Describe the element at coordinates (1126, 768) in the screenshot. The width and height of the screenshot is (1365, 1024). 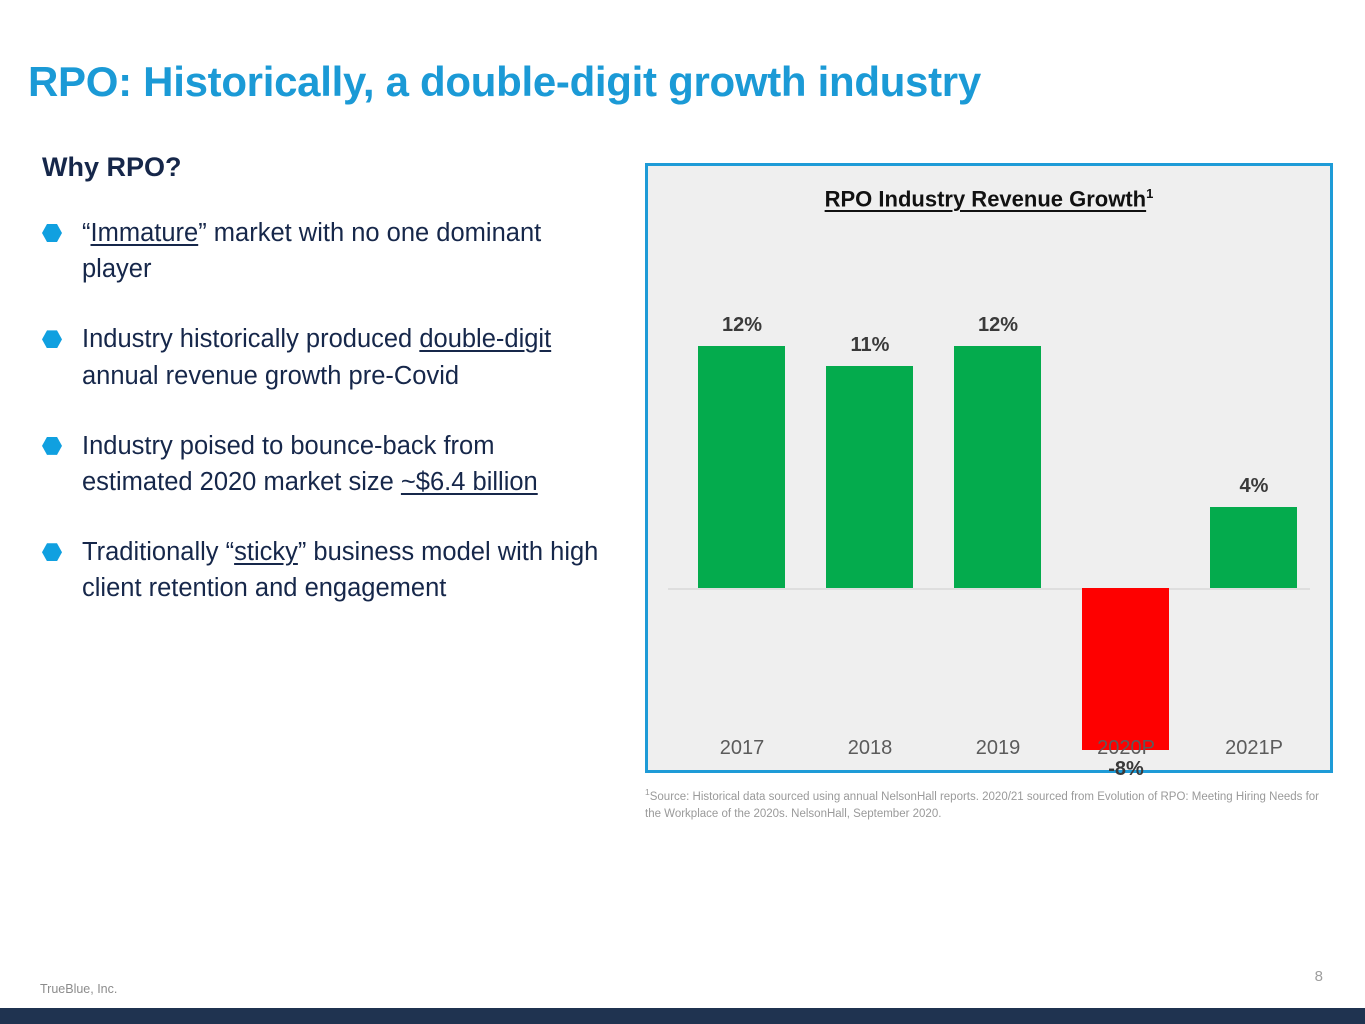
I see `bar-value-label: -8%` at that location.